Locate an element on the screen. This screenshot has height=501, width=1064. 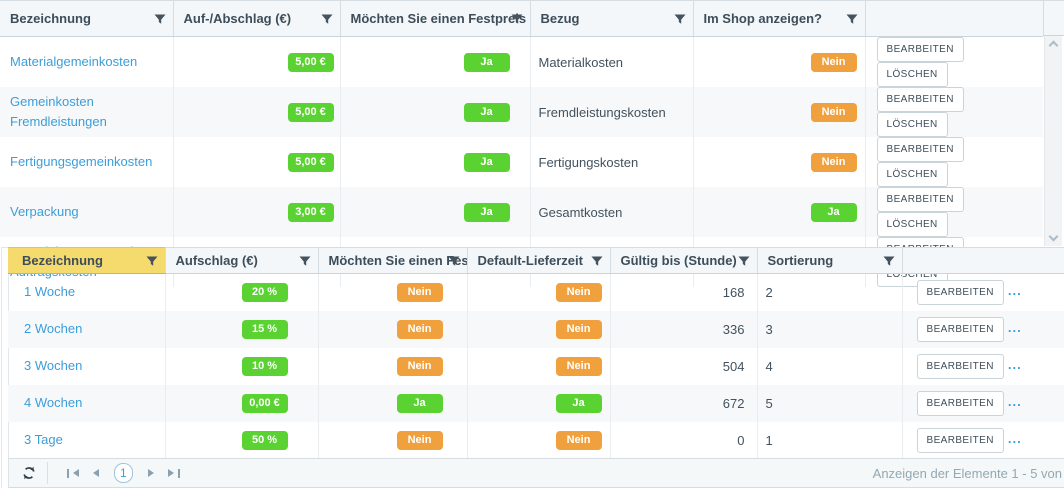
prev-page-button is located at coordinates (96, 473).